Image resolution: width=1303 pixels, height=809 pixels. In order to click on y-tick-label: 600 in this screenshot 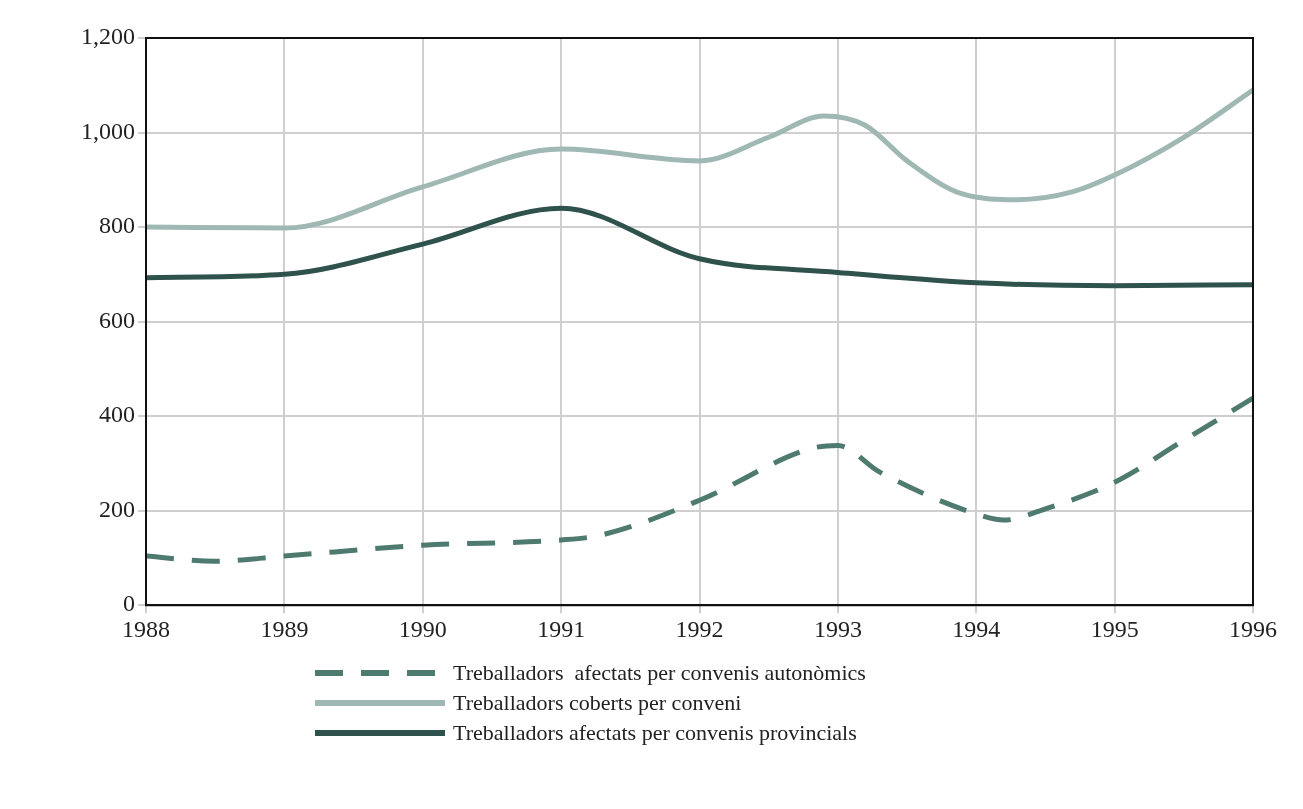, I will do `click(117, 319)`.